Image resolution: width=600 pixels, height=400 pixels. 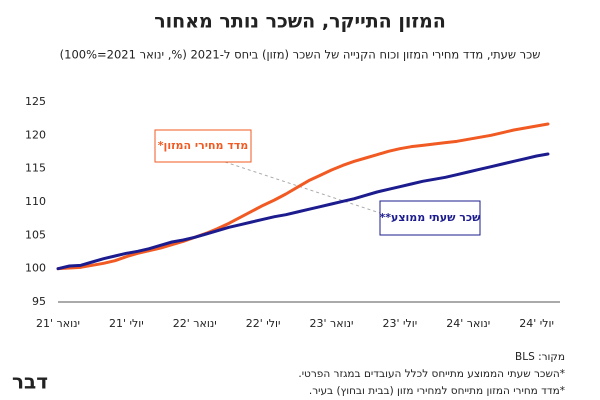 What do you see at coordinates (300, 22) in the screenshot?
I see `chart-title: המזון התייקר, השכר נותר מאחור` at bounding box center [300, 22].